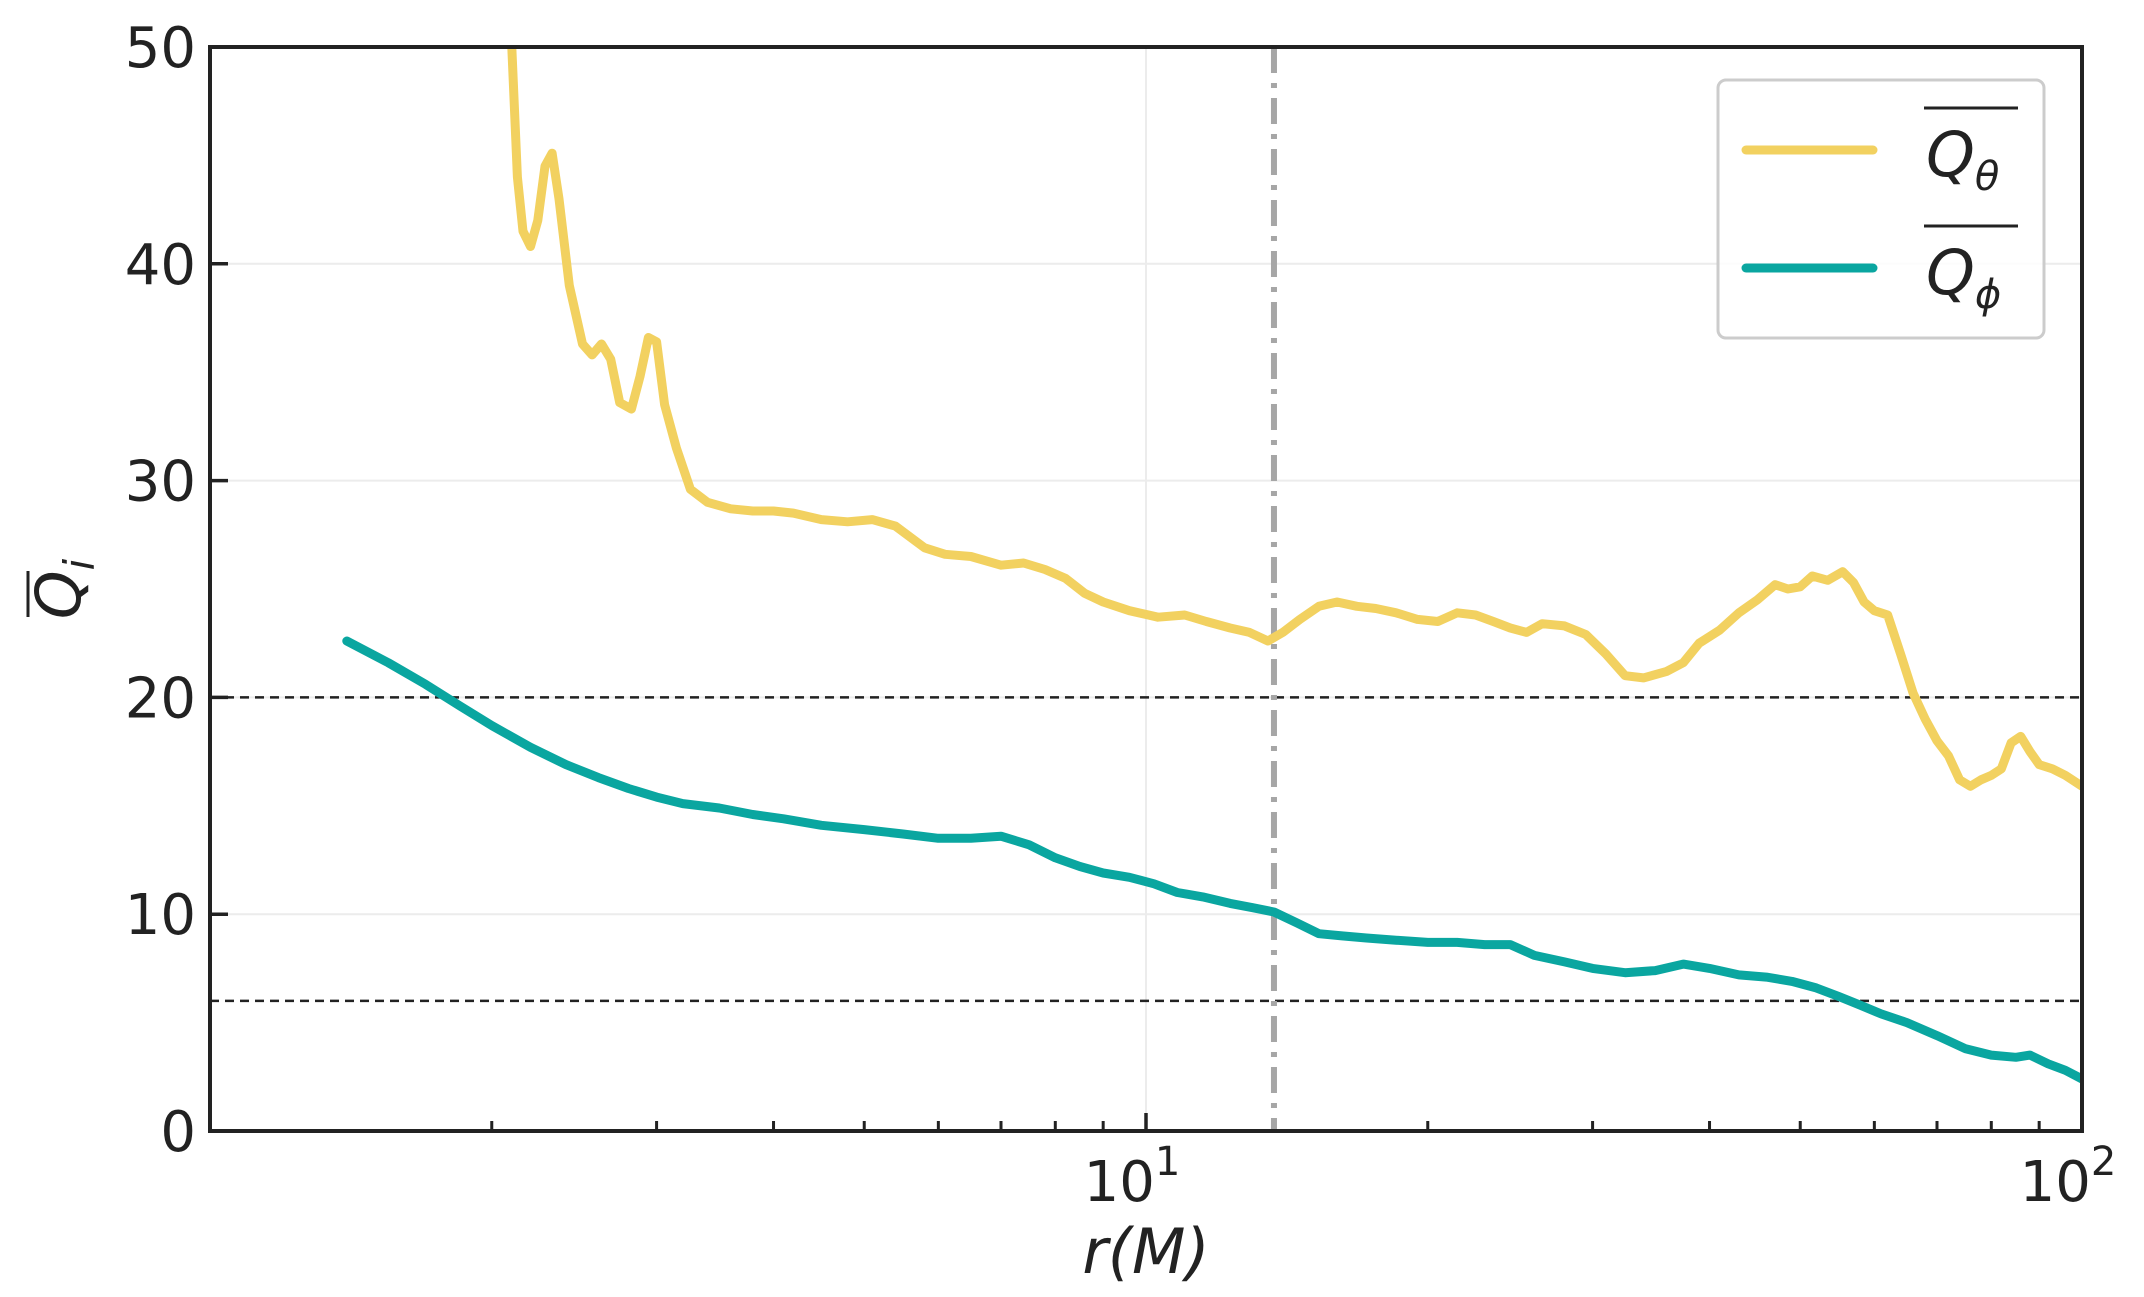 The height and width of the screenshot is (1297, 2144). I want to click on x-tick-label: 10¹, so click(1132, 1177).